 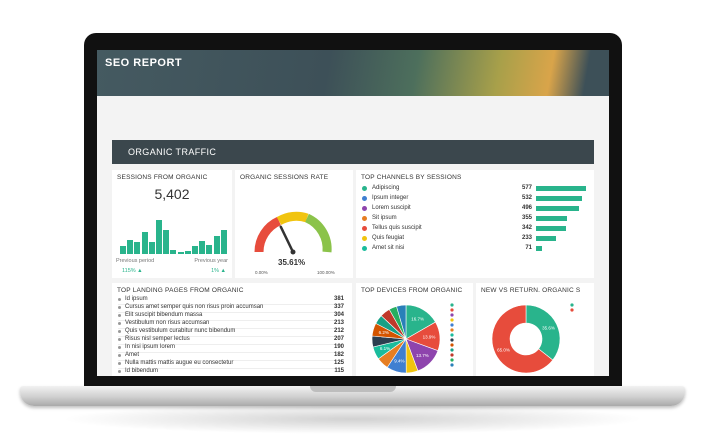 I want to click on landing-label: Quis vestibulum curabitur nunc bibendum, so click(x=180, y=331).